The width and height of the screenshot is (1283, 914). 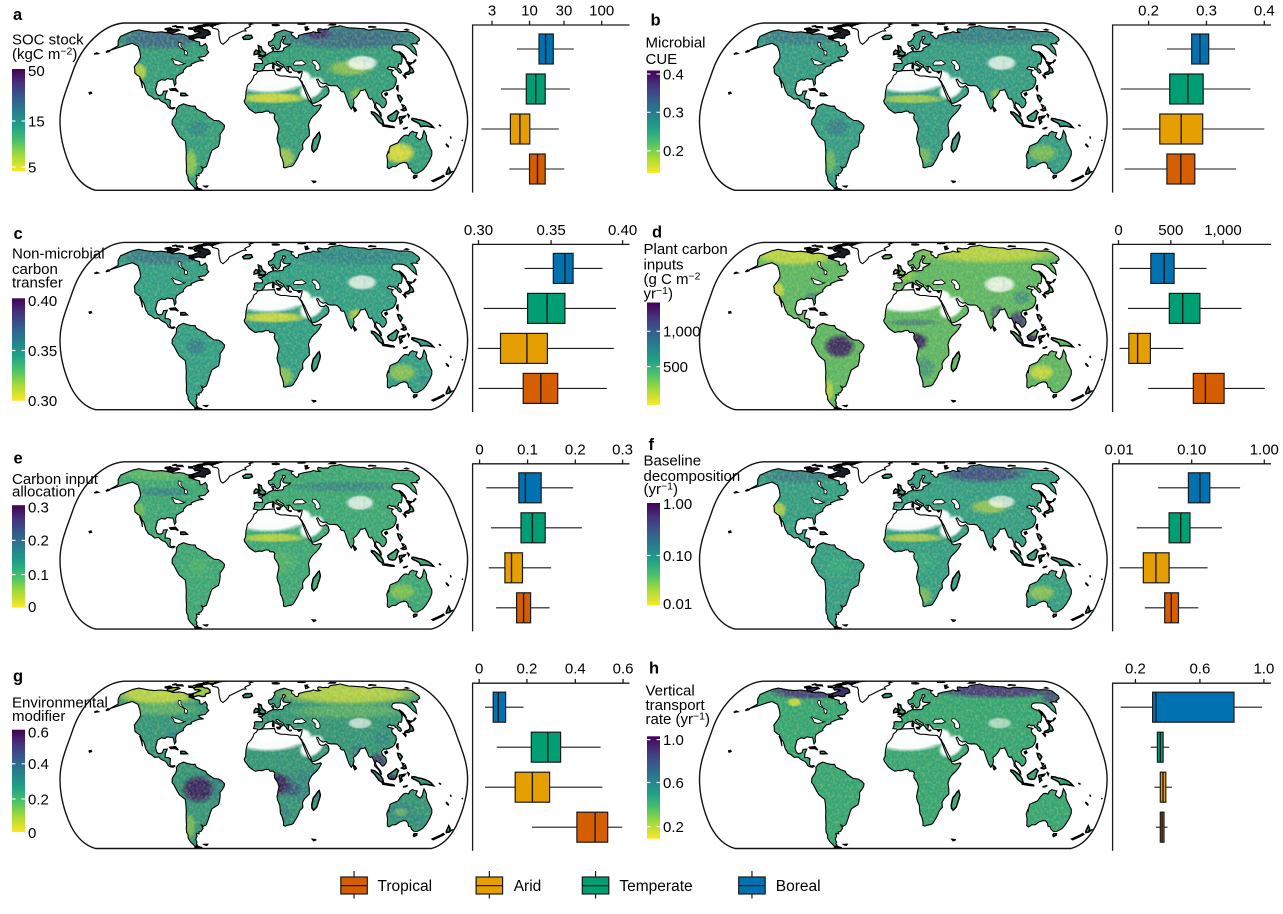 What do you see at coordinates (58, 254) in the screenshot?
I see `svg-text: Non-microbial` at bounding box center [58, 254].